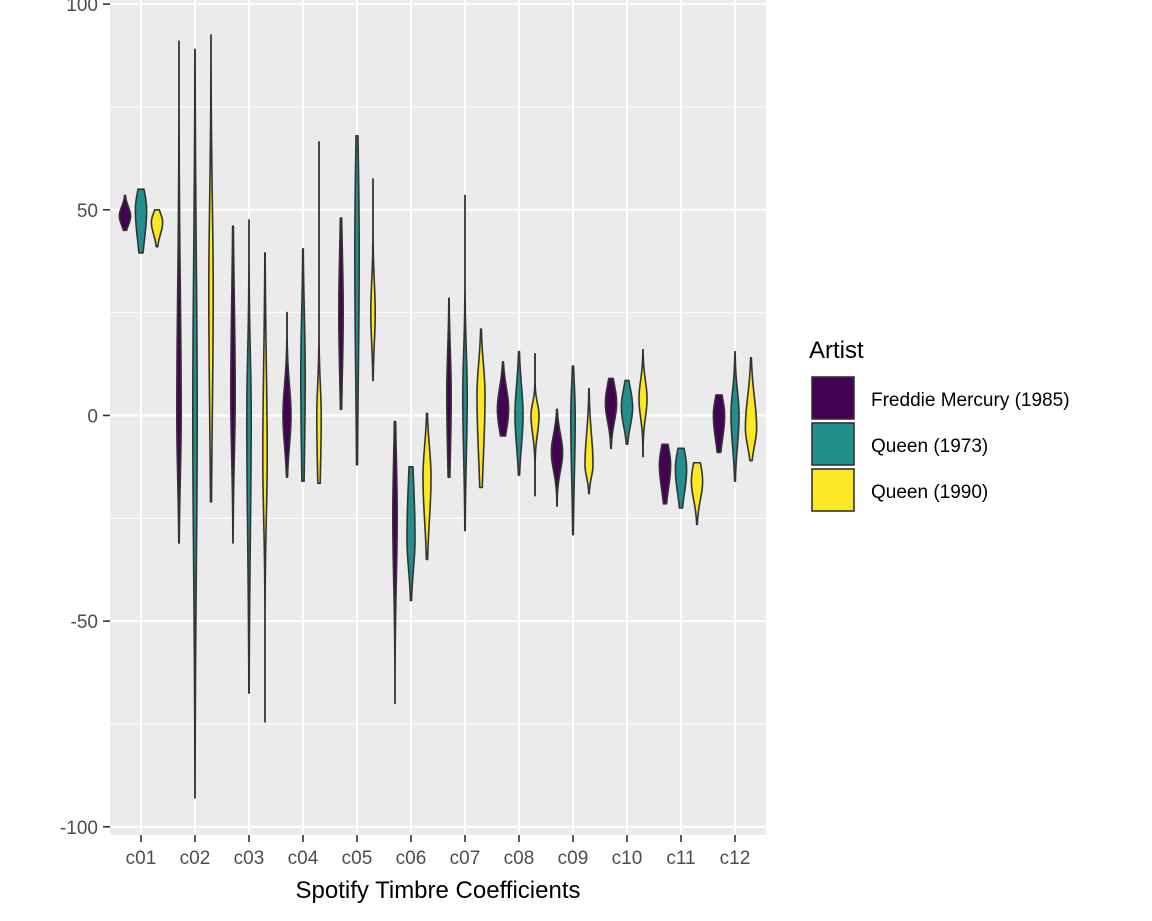 Image resolution: width=1152 pixels, height=921 pixels. What do you see at coordinates (84, 622) in the screenshot?
I see `y-tick-label: -50` at bounding box center [84, 622].